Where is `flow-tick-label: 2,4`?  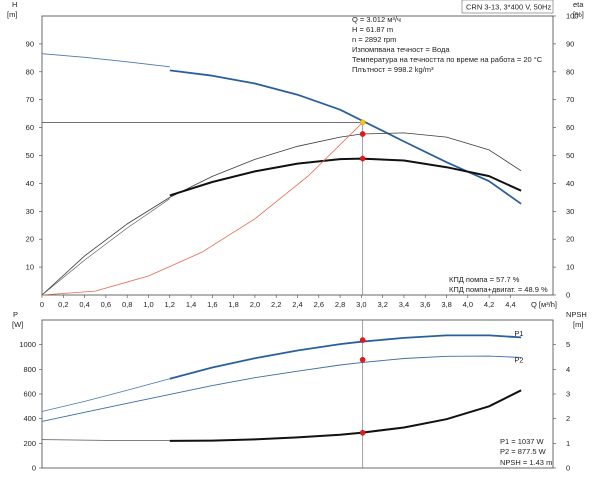 flow-tick-label: 2,4 is located at coordinates (297, 304).